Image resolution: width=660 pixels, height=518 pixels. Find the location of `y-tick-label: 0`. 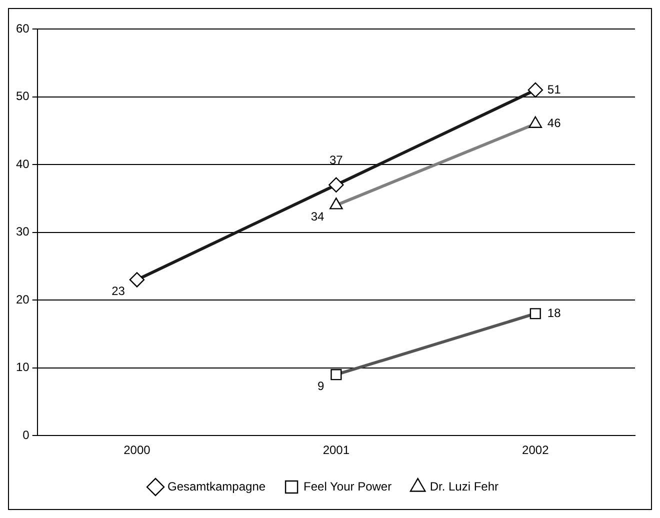

y-tick-label: 0 is located at coordinates (26, 435).